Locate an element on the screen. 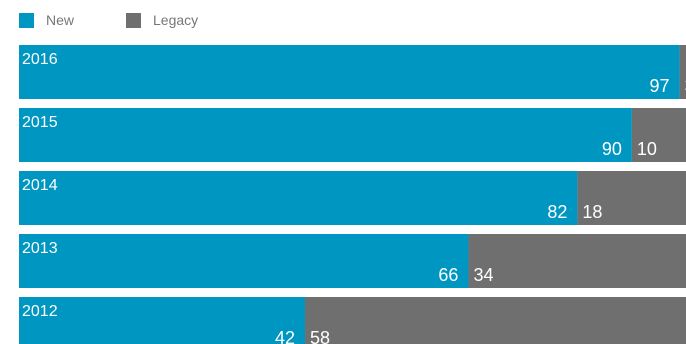  legend-item-new: New is located at coordinates (46, 20).